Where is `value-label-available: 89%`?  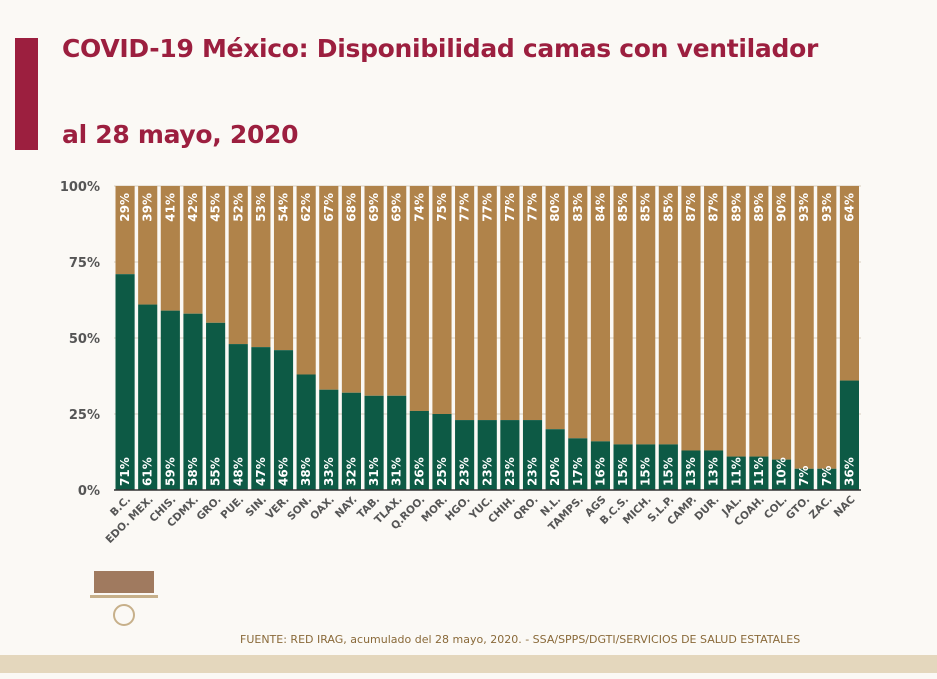 value-label-available: 89% is located at coordinates (759, 207).